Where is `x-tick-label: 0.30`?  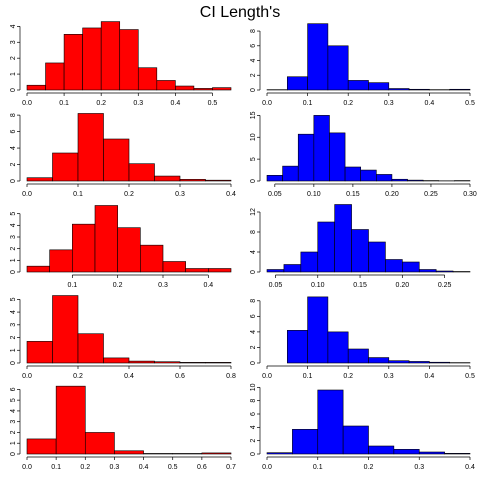
x-tick-label: 0.30 is located at coordinates (470, 194).